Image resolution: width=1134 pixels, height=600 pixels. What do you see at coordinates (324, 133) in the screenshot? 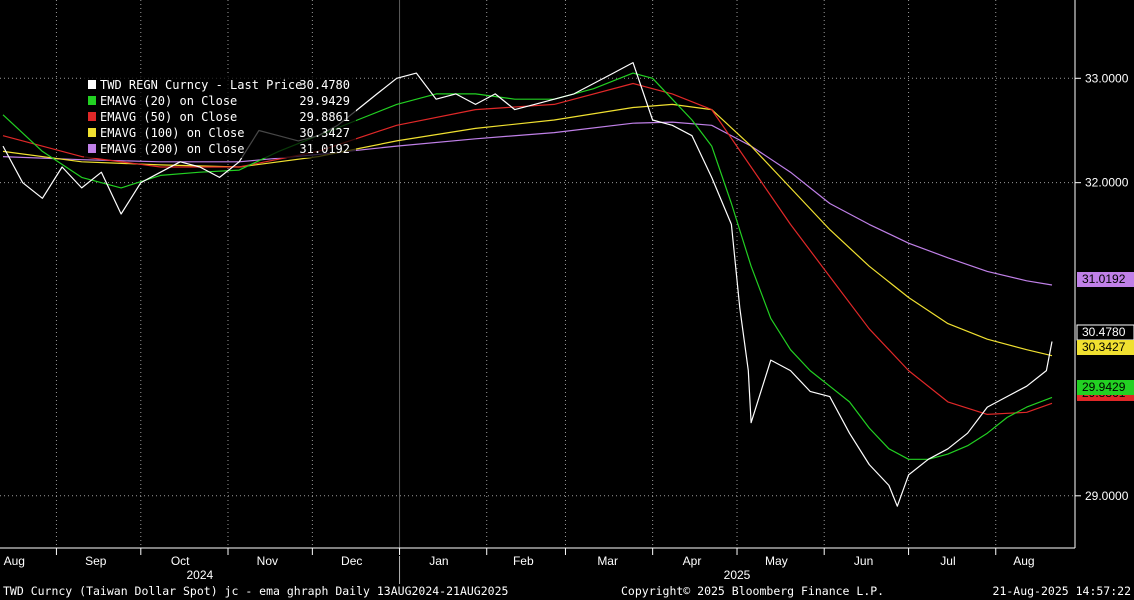
I see `legend-value: 30.3427` at bounding box center [324, 133].